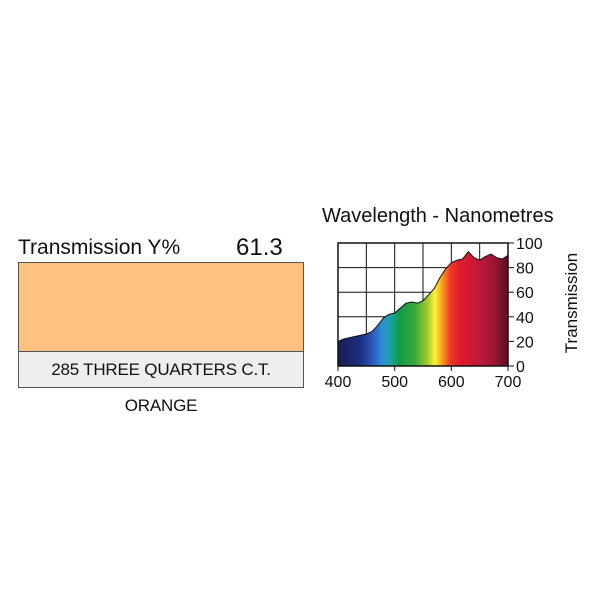  What do you see at coordinates (438, 216) in the screenshot?
I see `chart-title: Wavelength - Nanometres` at bounding box center [438, 216].